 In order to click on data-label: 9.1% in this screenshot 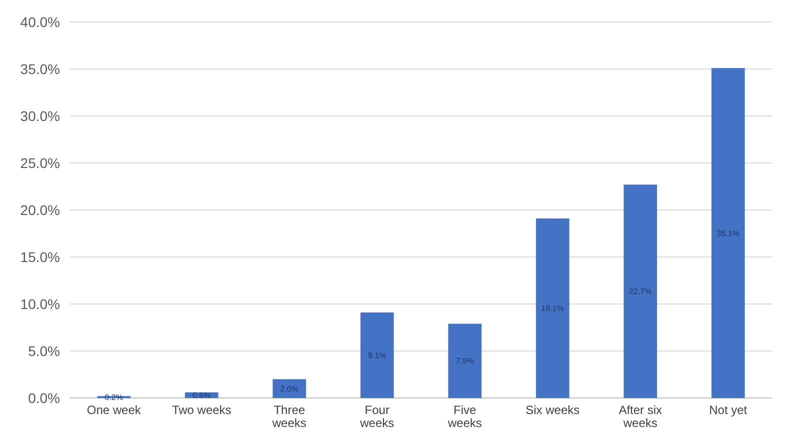, I will do `click(377, 355)`.